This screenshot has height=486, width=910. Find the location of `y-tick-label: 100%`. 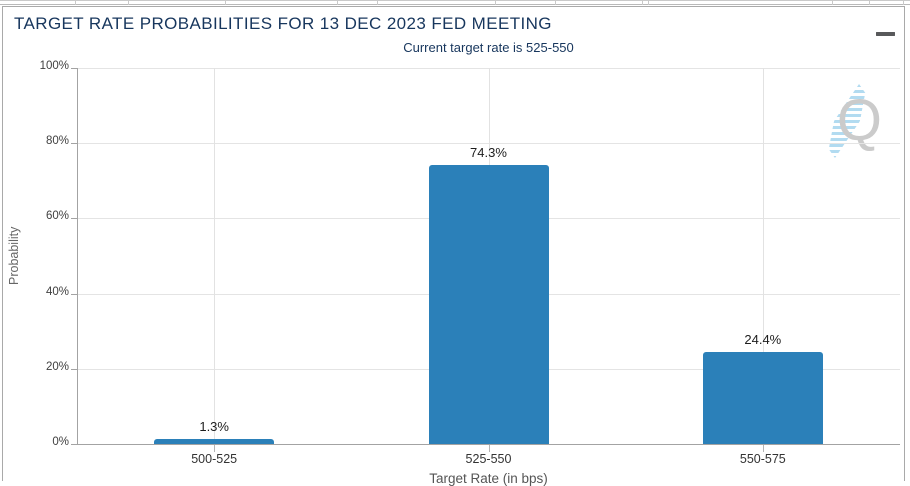

y-tick-label: 100% is located at coordinates (54, 66).